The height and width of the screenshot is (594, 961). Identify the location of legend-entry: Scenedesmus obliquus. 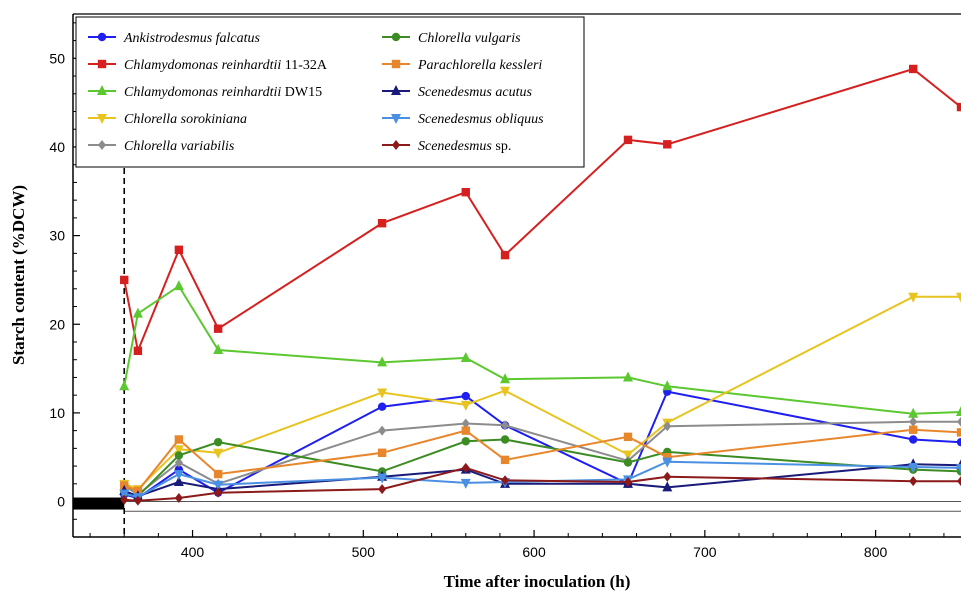
(481, 119).